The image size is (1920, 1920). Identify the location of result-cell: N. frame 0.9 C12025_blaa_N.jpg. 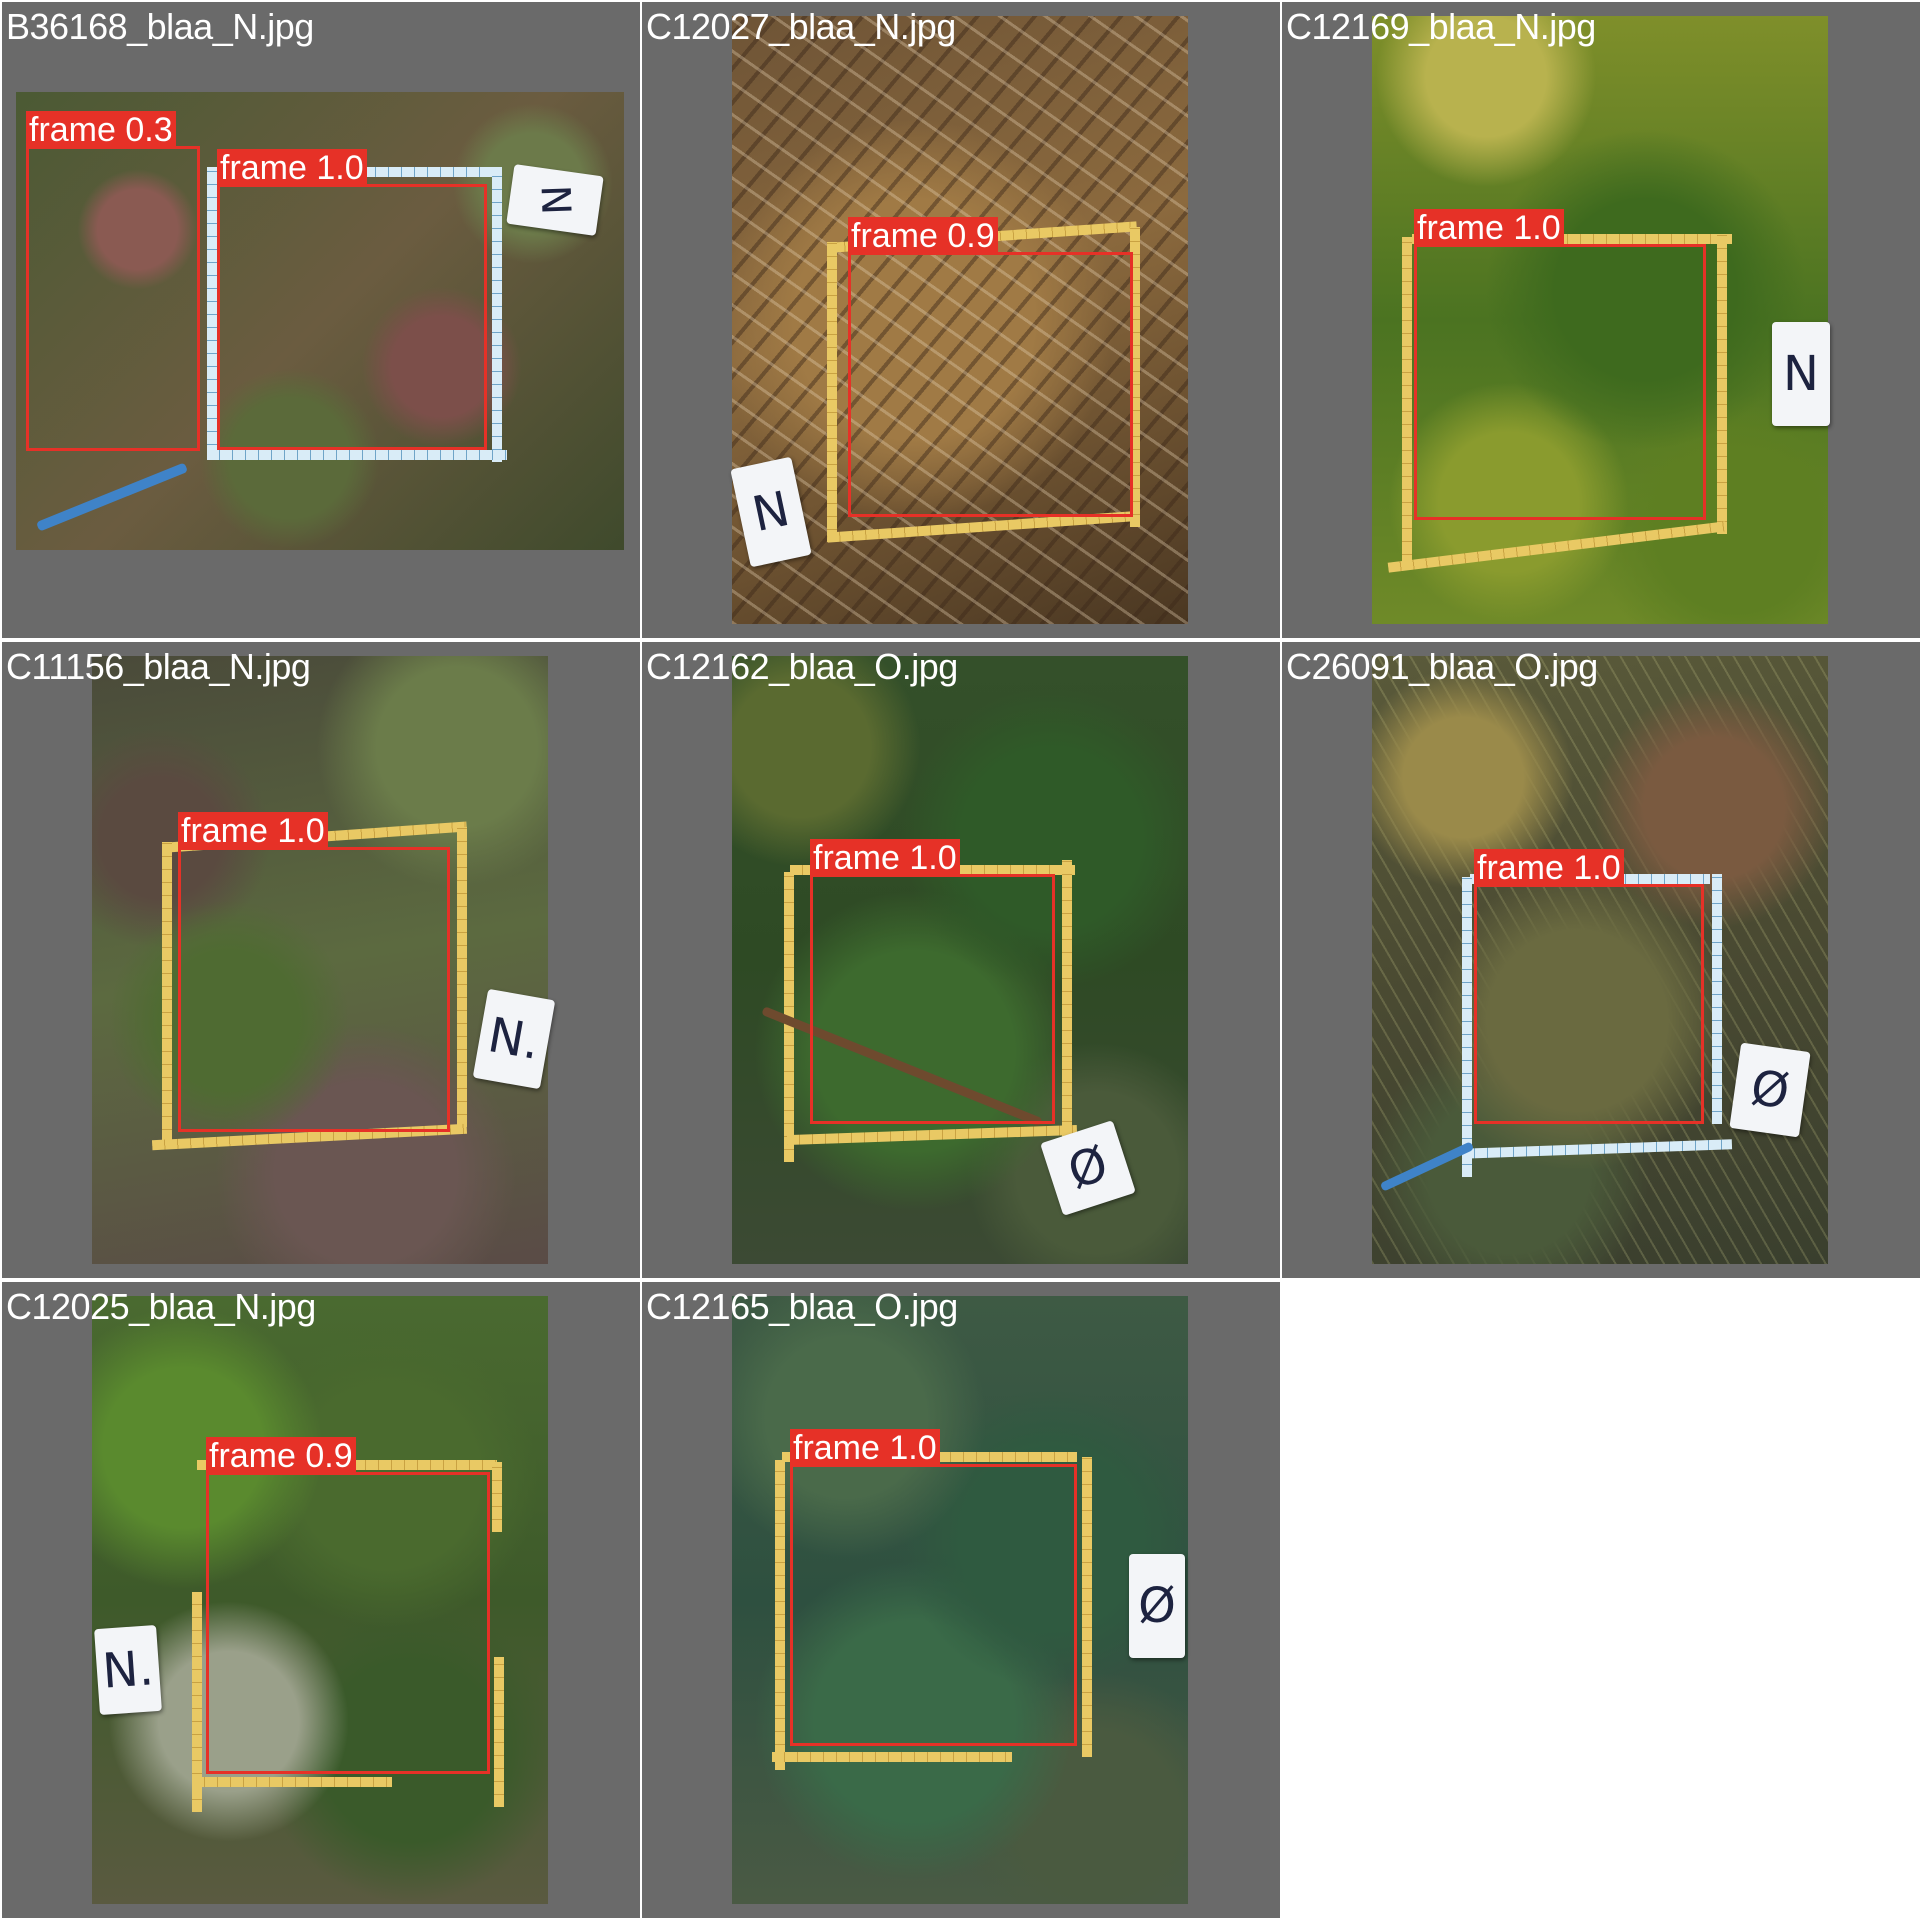
(321, 1600).